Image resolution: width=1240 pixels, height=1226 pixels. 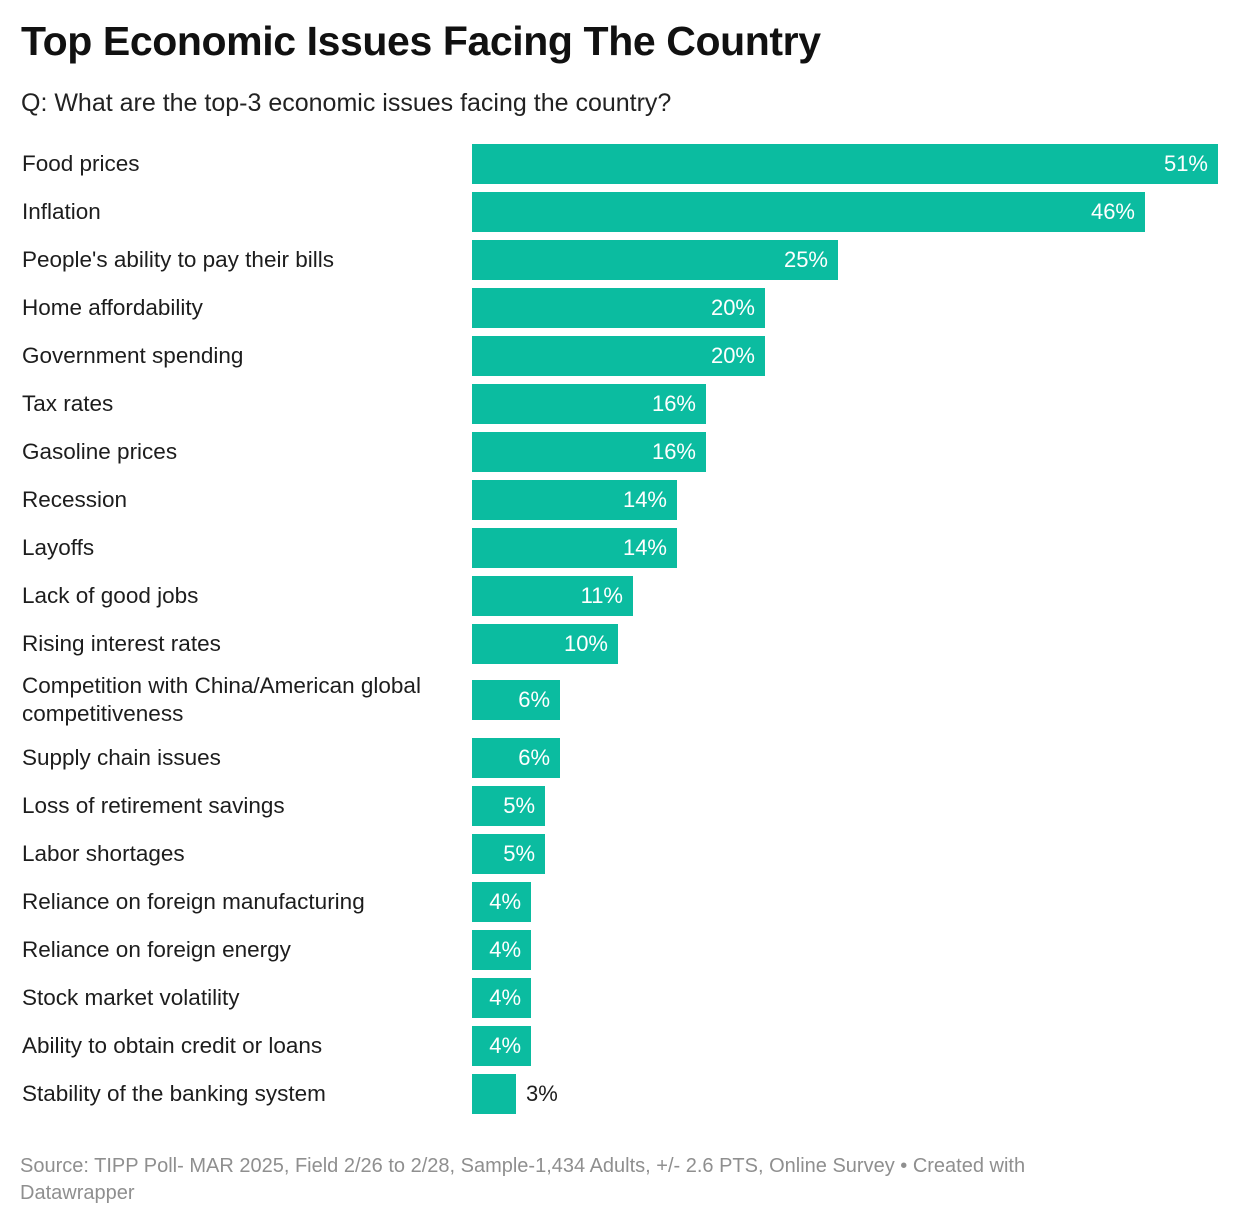 What do you see at coordinates (421, 41) in the screenshot?
I see `chart-title: Top Economic Issues Facing The Country` at bounding box center [421, 41].